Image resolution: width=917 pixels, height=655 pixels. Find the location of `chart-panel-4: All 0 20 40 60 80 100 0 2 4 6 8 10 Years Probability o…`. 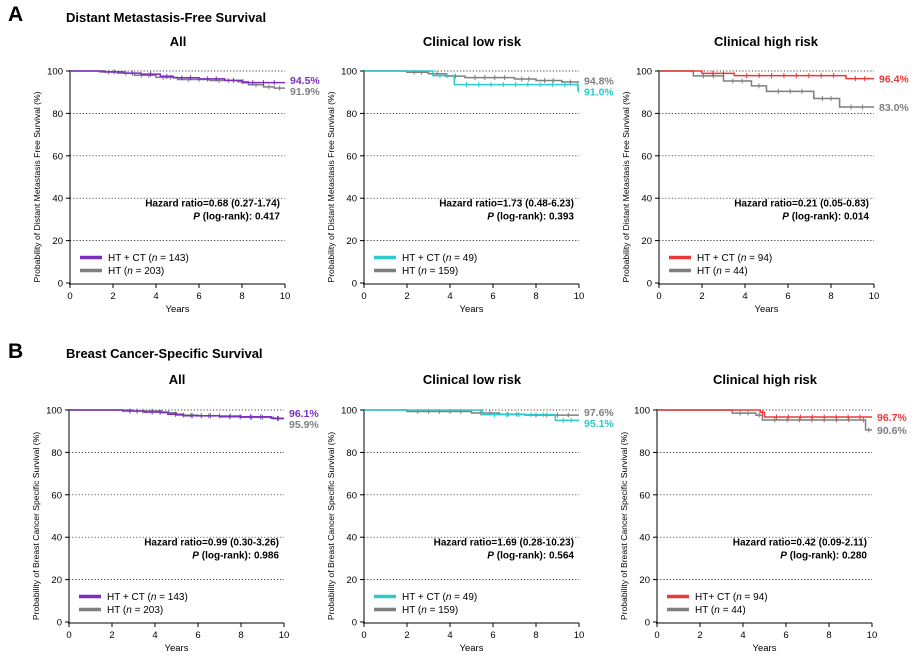

chart-panel-4: All 0 20 40 60 80 100 0 2 4 6 8 10 Years Probability o… is located at coordinates (175, 513).